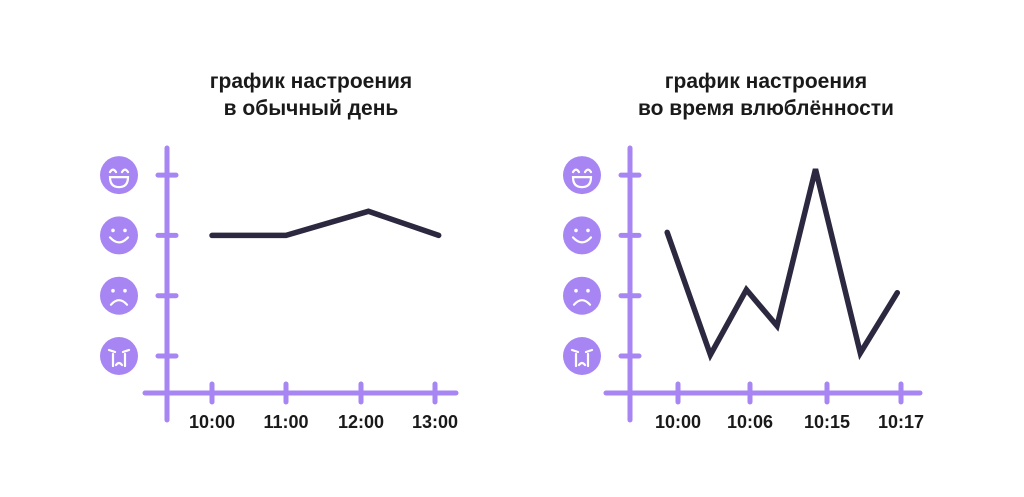 The width and height of the screenshot is (1024, 497). I want to click on x-tick-label: 12:00, so click(361, 422).